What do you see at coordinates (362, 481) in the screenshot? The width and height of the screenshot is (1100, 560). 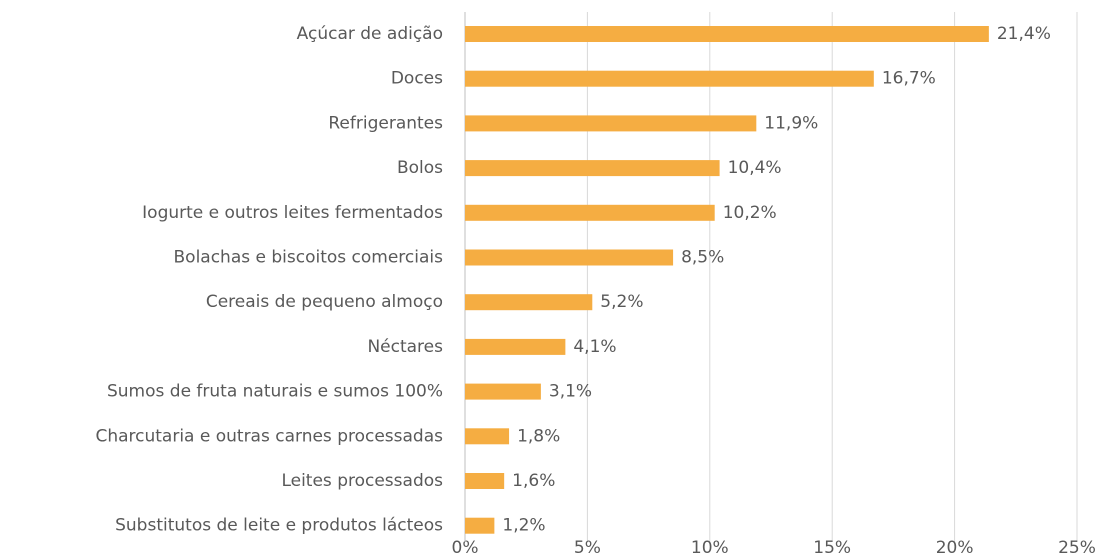 I see `y-tick-label: Leites processados` at bounding box center [362, 481].